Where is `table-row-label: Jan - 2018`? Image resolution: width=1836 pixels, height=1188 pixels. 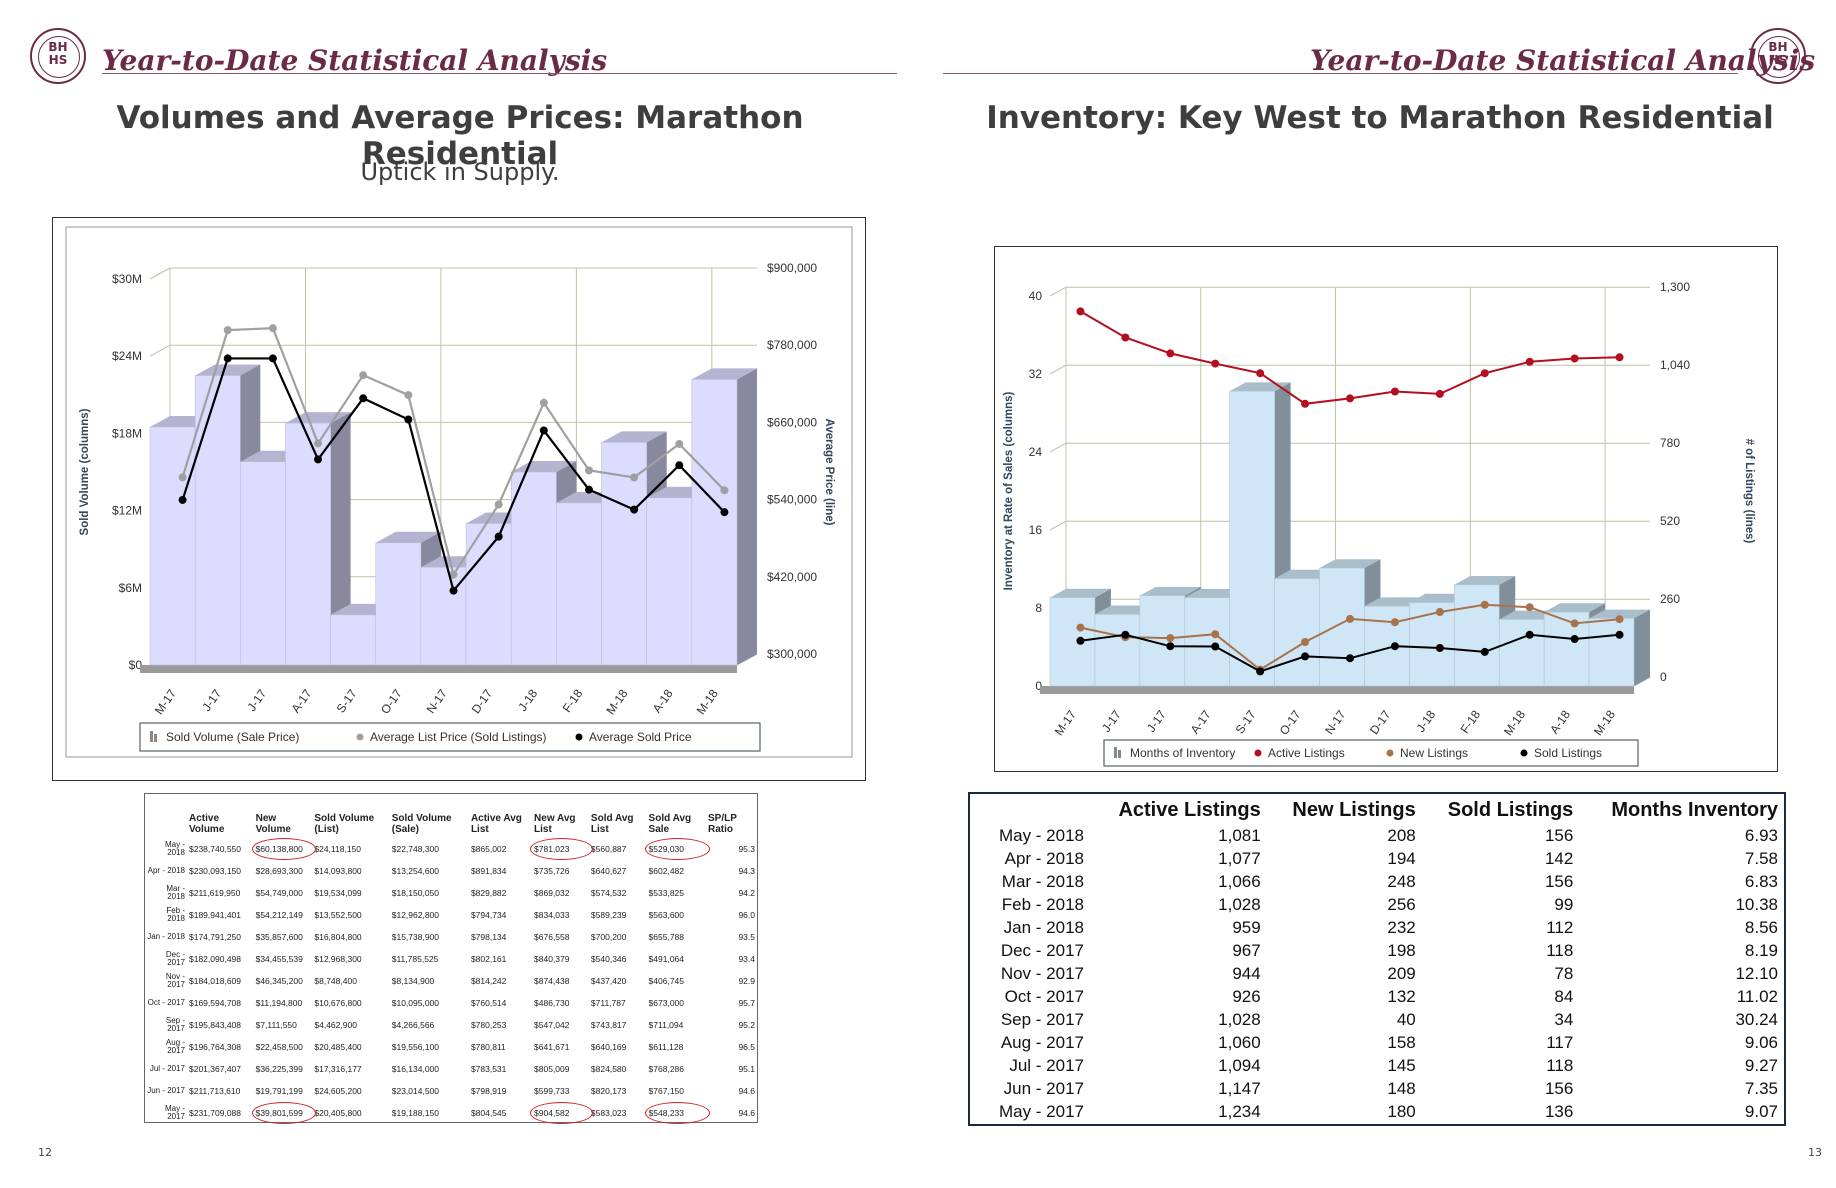 table-row-label: Jan - 2018 is located at coordinates (1043, 927).